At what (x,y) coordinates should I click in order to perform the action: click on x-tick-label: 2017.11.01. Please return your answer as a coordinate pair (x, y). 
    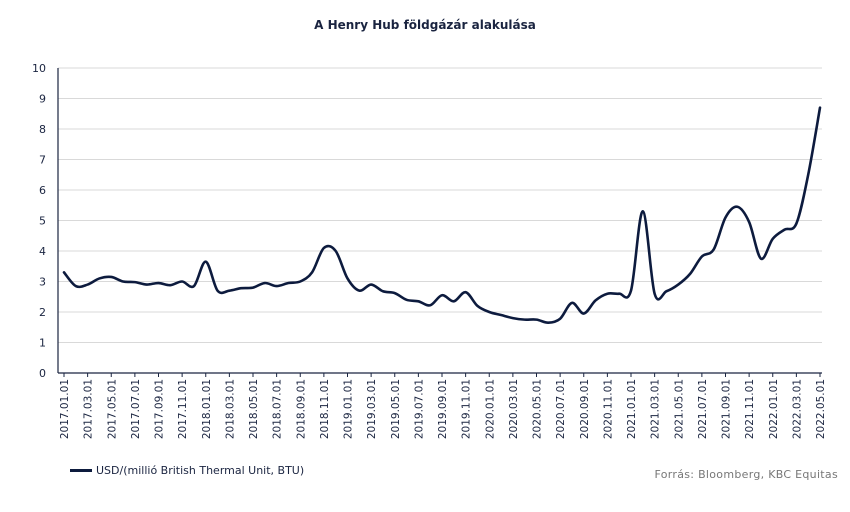
    Looking at the image, I should click on (183, 409).